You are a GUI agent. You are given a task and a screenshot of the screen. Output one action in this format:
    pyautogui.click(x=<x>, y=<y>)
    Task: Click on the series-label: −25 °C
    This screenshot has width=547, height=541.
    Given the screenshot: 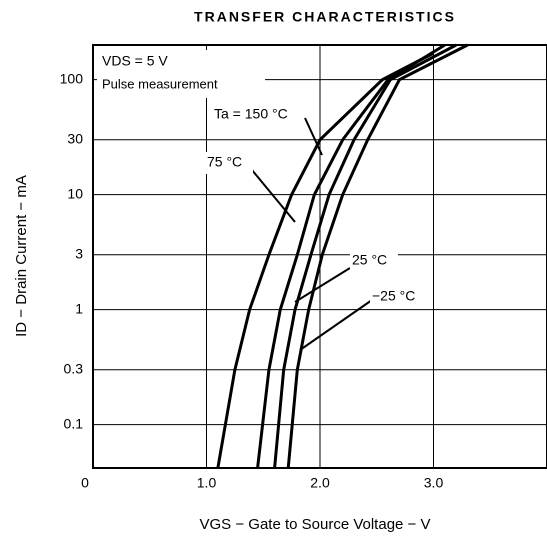 What is the action you would take?
    pyautogui.click(x=393, y=296)
    